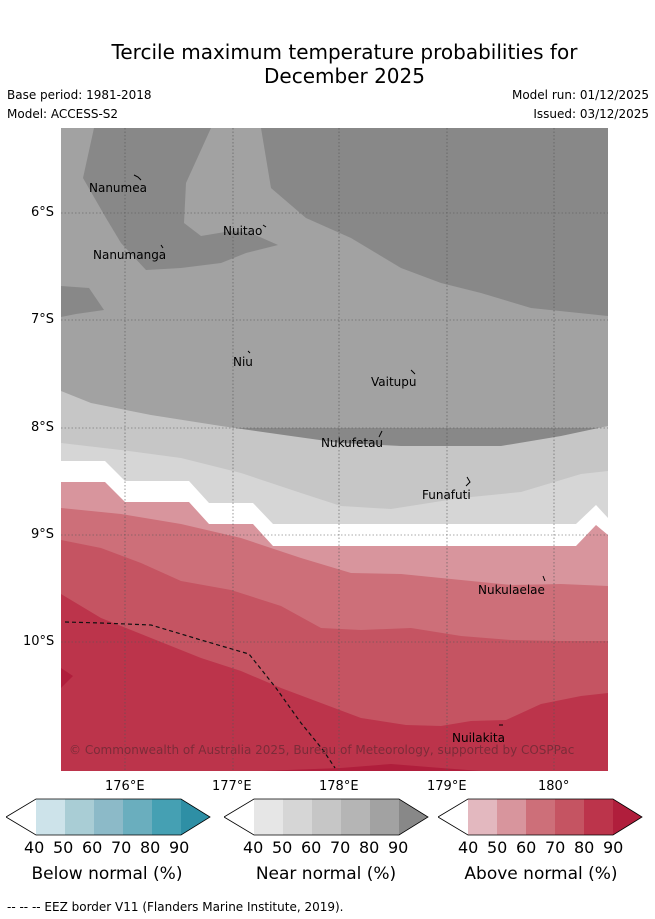 This screenshot has height=919, width=655. What do you see at coordinates (482, 817) in the screenshot?
I see `legend-above-c1` at bounding box center [482, 817].